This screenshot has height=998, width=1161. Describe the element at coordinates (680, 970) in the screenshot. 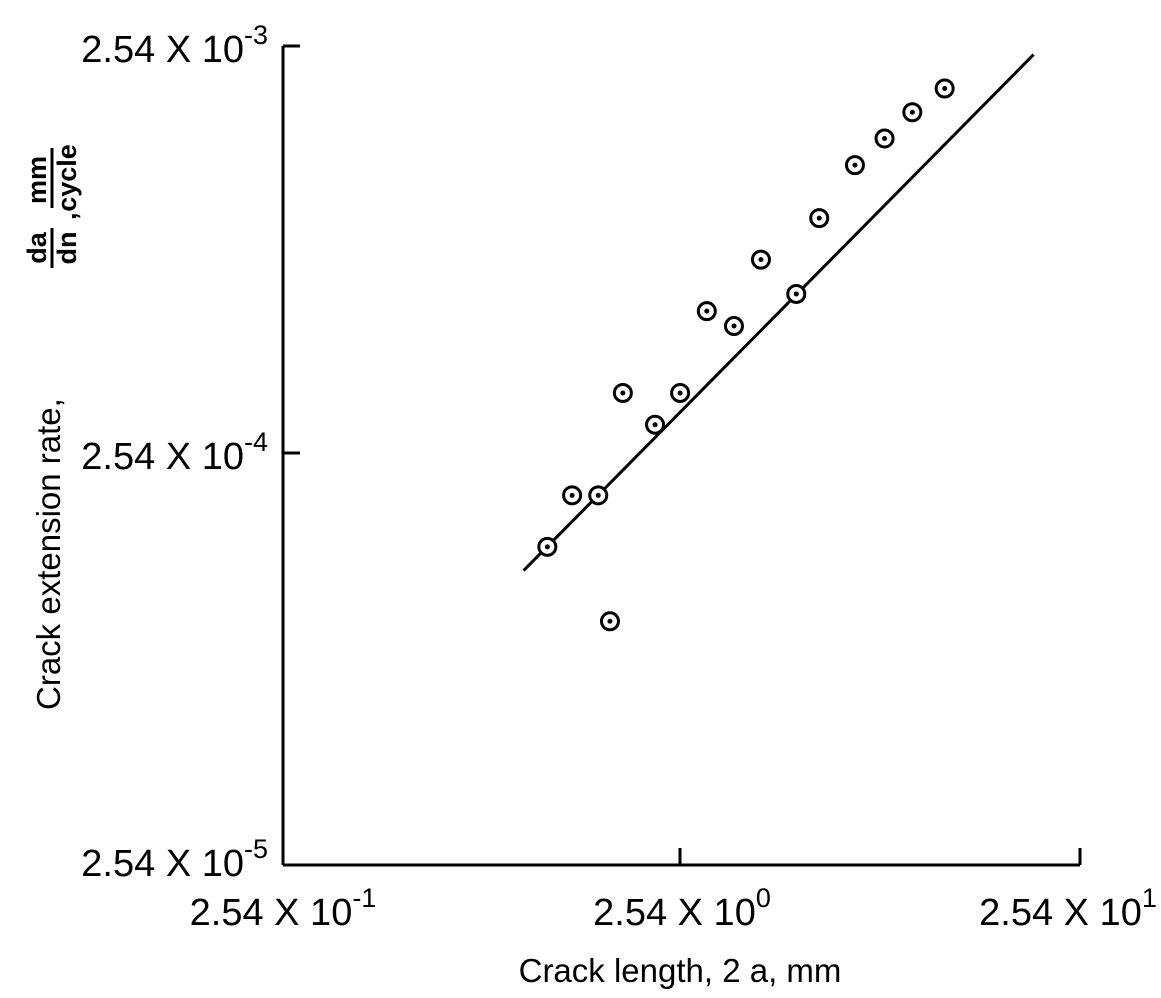

I see `x-axis-title: Crack length, 2 a, mm` at that location.